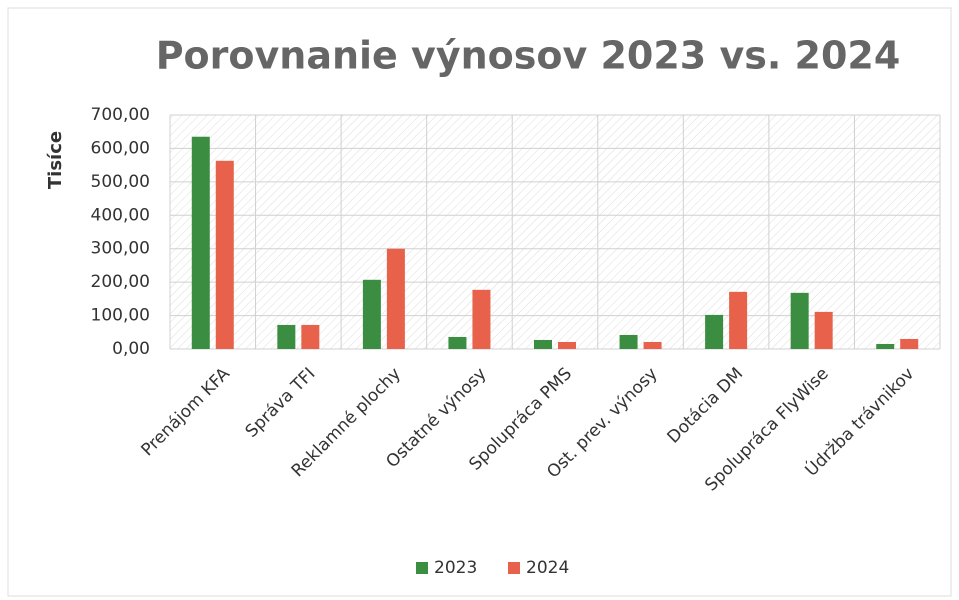 This screenshot has width=959, height=600. Describe the element at coordinates (120, 115) in the screenshot. I see `y-tick-label: 700,00` at that location.